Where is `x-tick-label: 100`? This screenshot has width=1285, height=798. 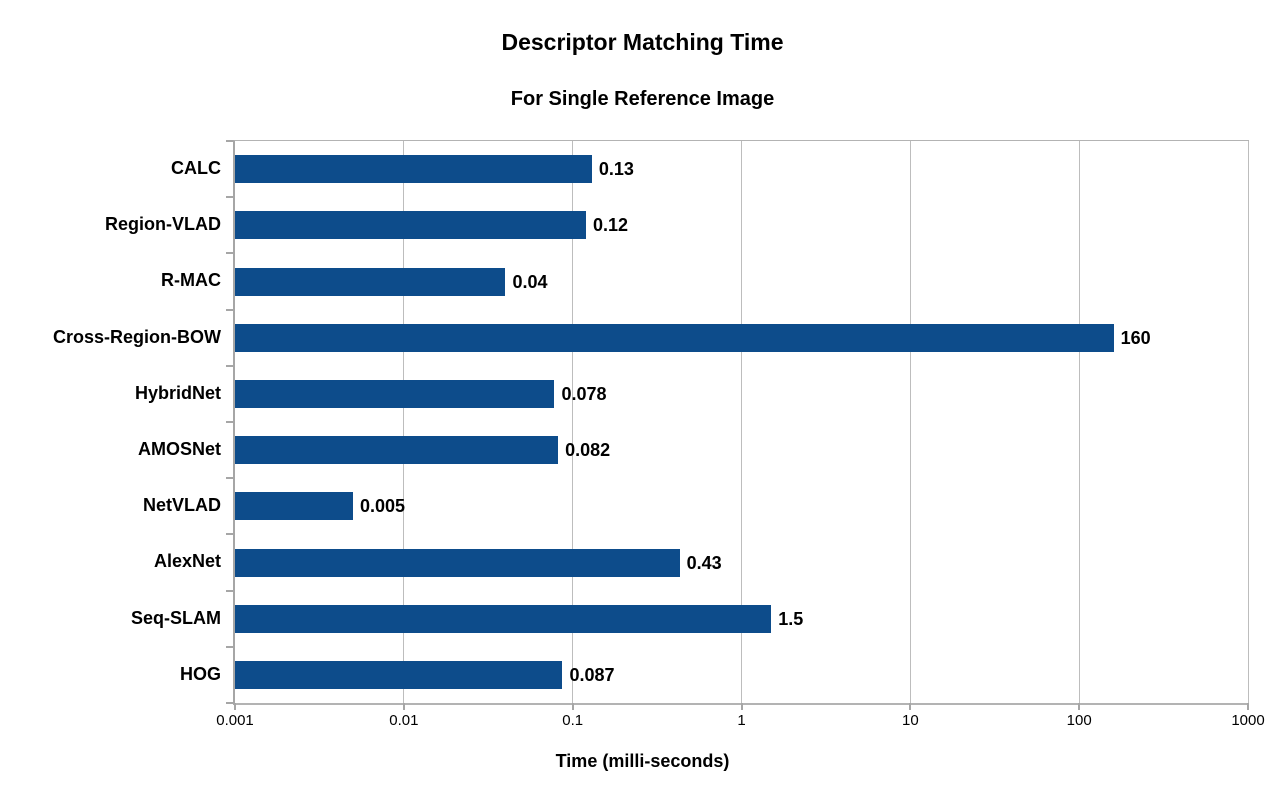 x-tick-label: 100 is located at coordinates (1079, 720).